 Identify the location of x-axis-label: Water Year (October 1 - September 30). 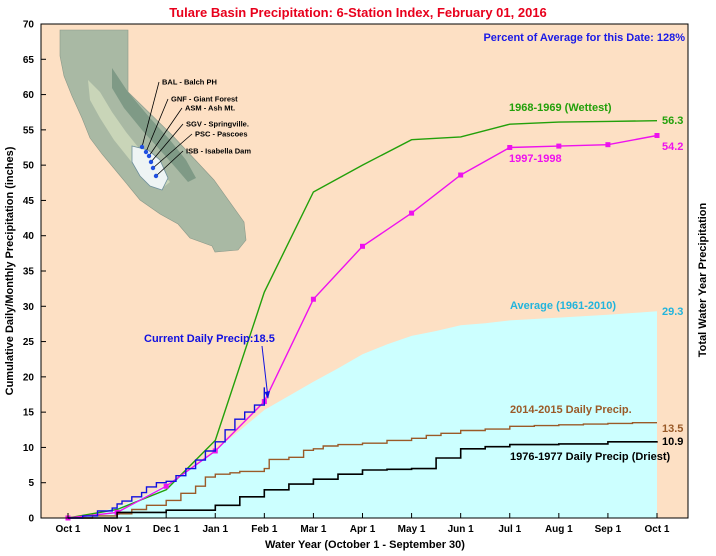
(365, 545).